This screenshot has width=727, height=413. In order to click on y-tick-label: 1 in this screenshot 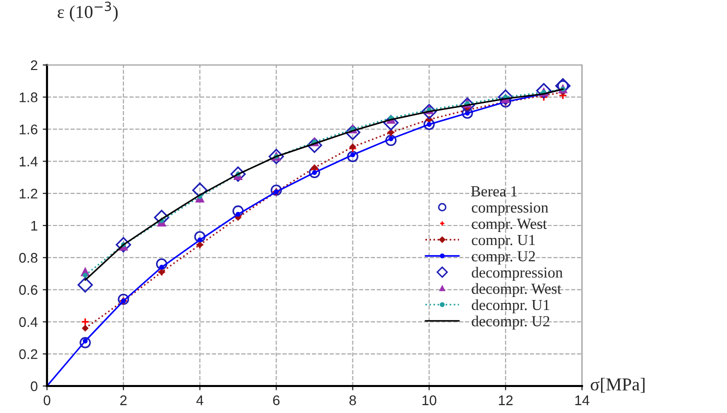, I will do `click(34, 225)`.